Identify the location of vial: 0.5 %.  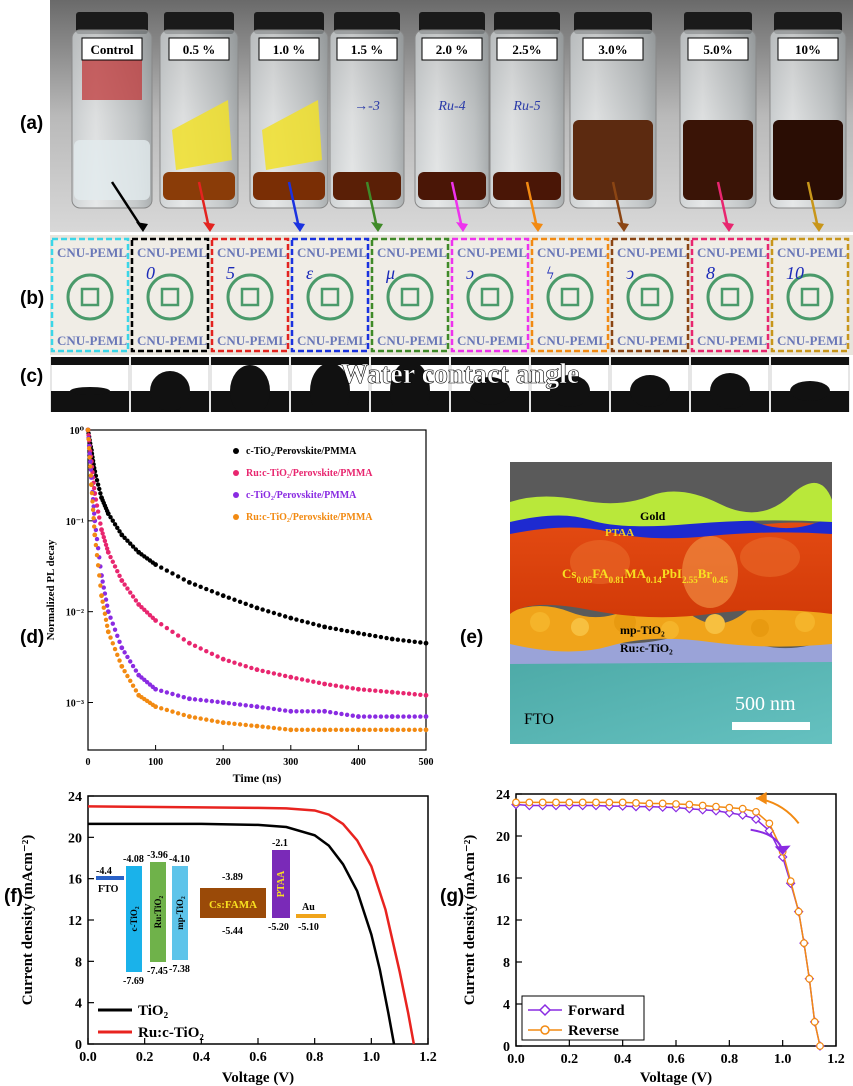
(199, 110).